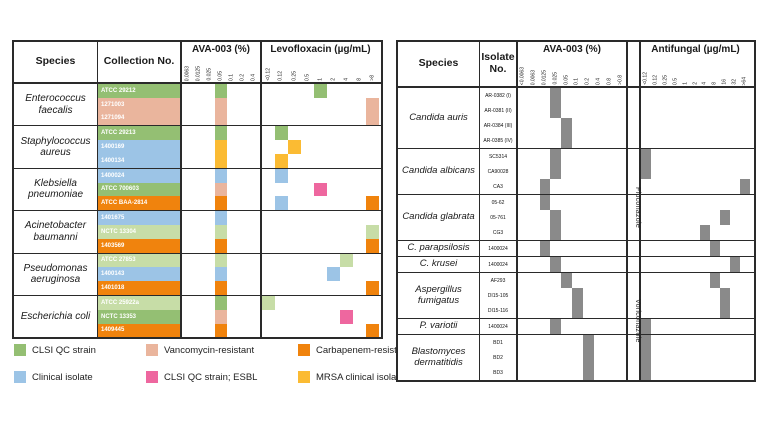 This screenshot has height=432, width=768. I want to click on isolate-rows: ATCC 25922a NCTC 13353 1409445, so click(239, 316).